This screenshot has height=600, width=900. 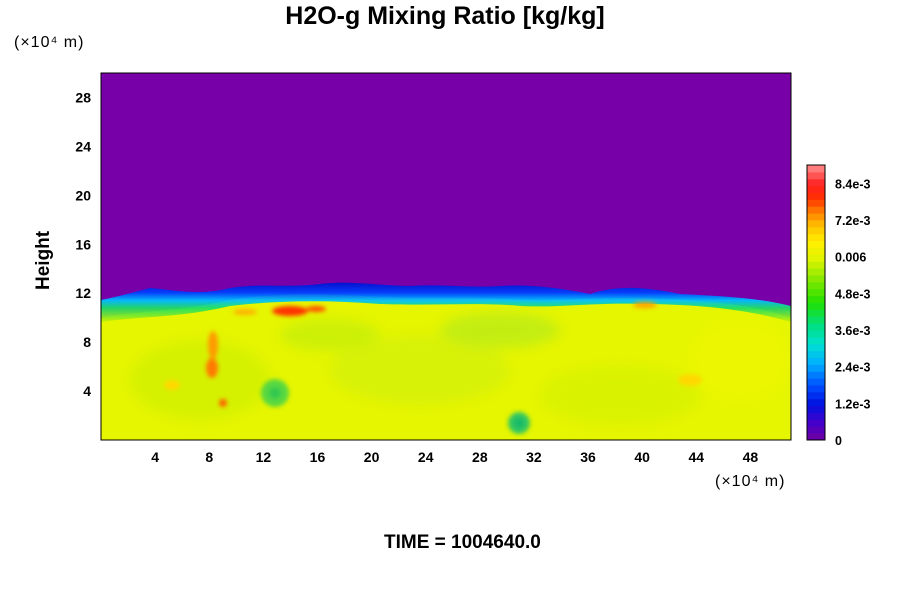 I want to click on time-label: TIME = 1004640.0, so click(x=462, y=542).